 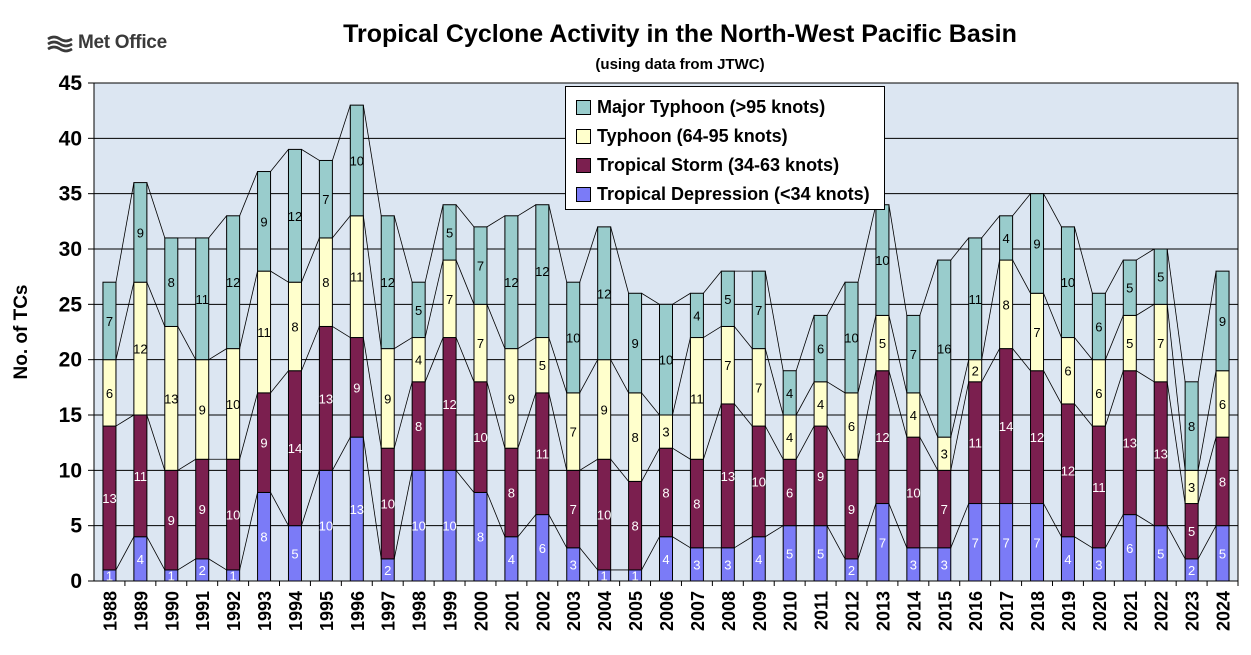 What do you see at coordinates (21, 332) in the screenshot?
I see `y-axis-title: No. of TCs` at bounding box center [21, 332].